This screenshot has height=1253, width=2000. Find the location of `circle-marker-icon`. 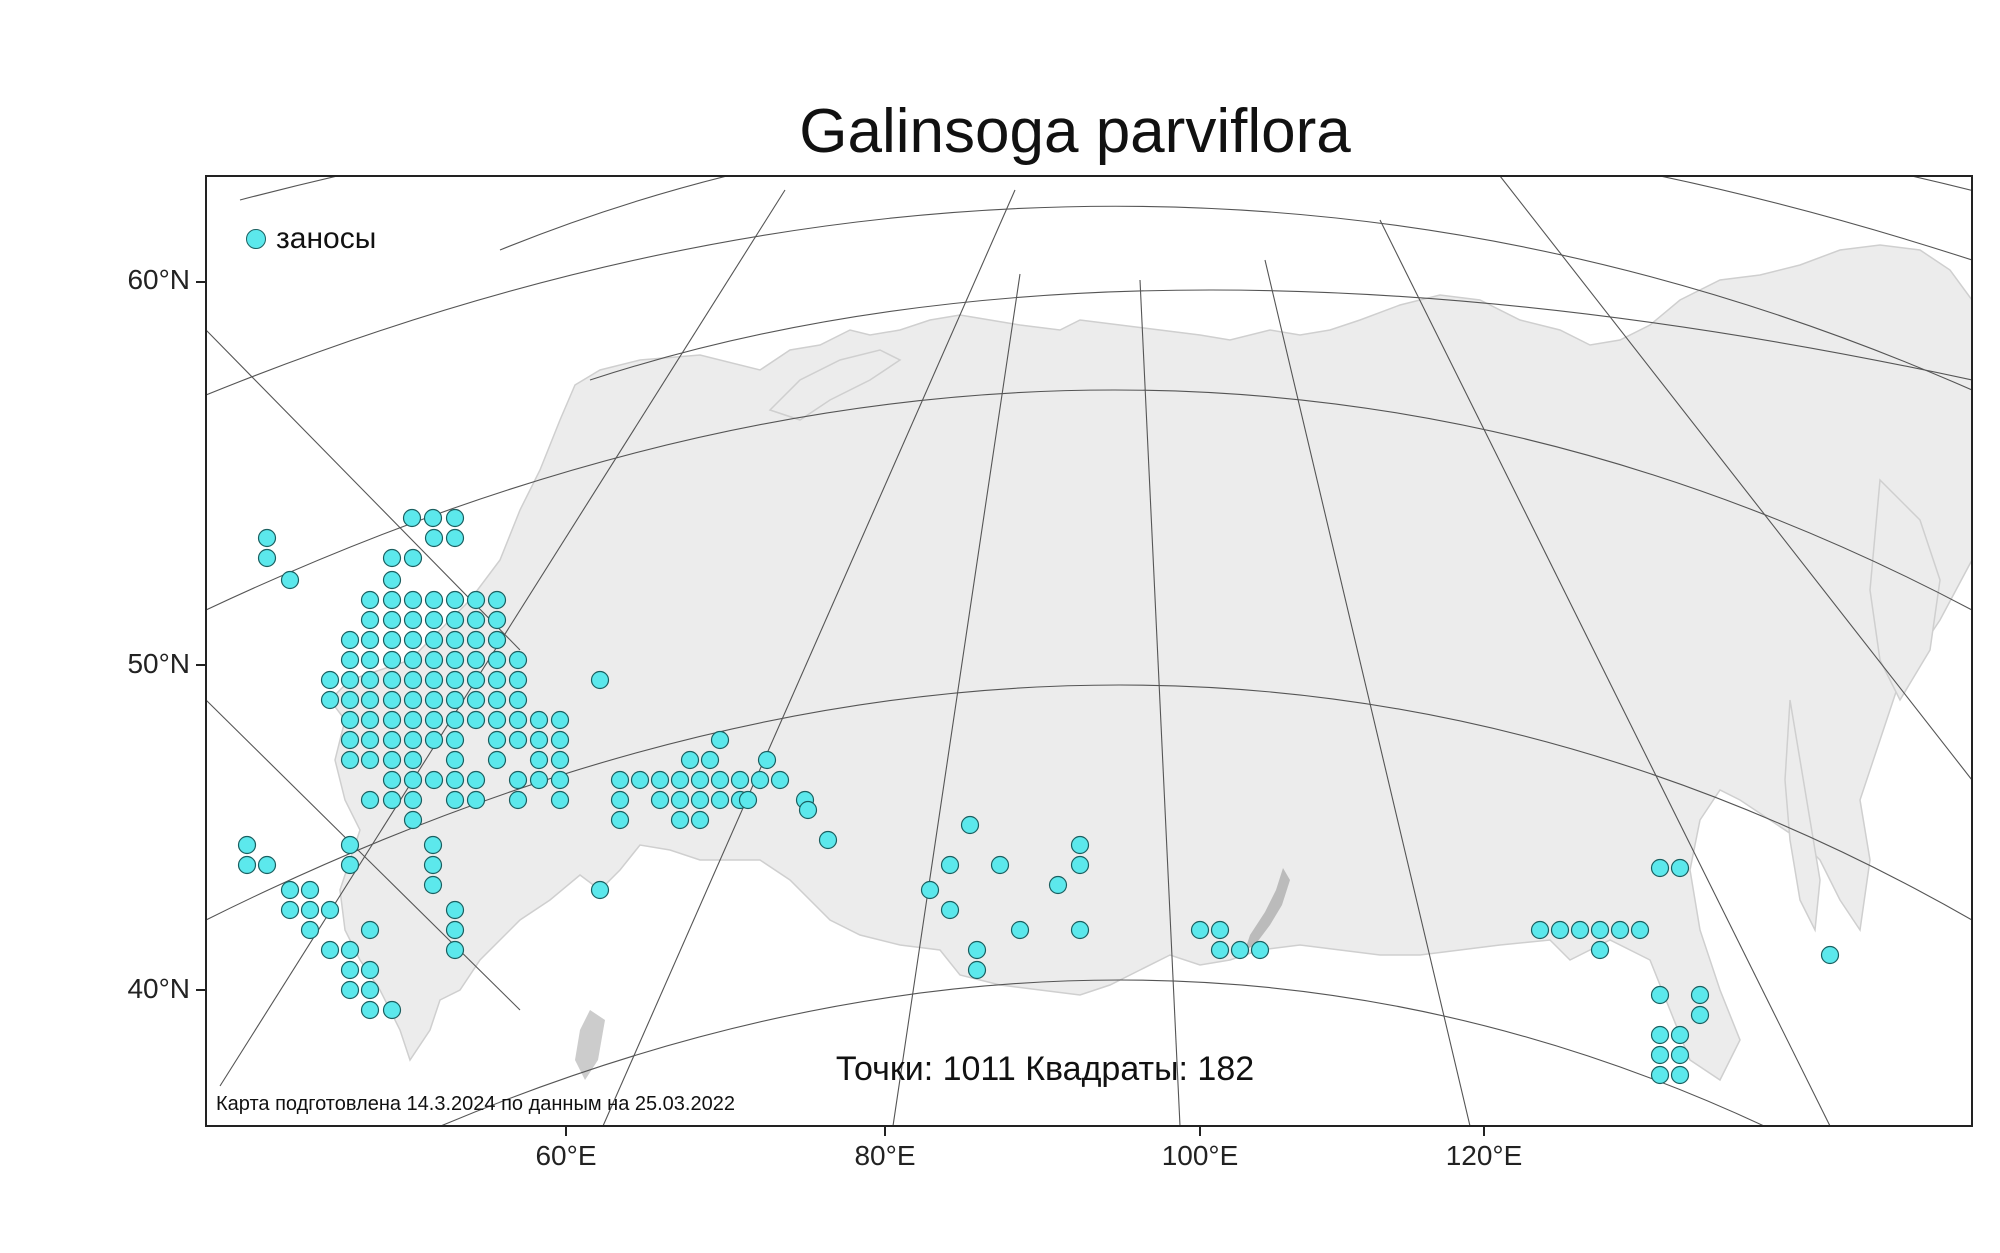

circle-marker-icon is located at coordinates (256, 239).